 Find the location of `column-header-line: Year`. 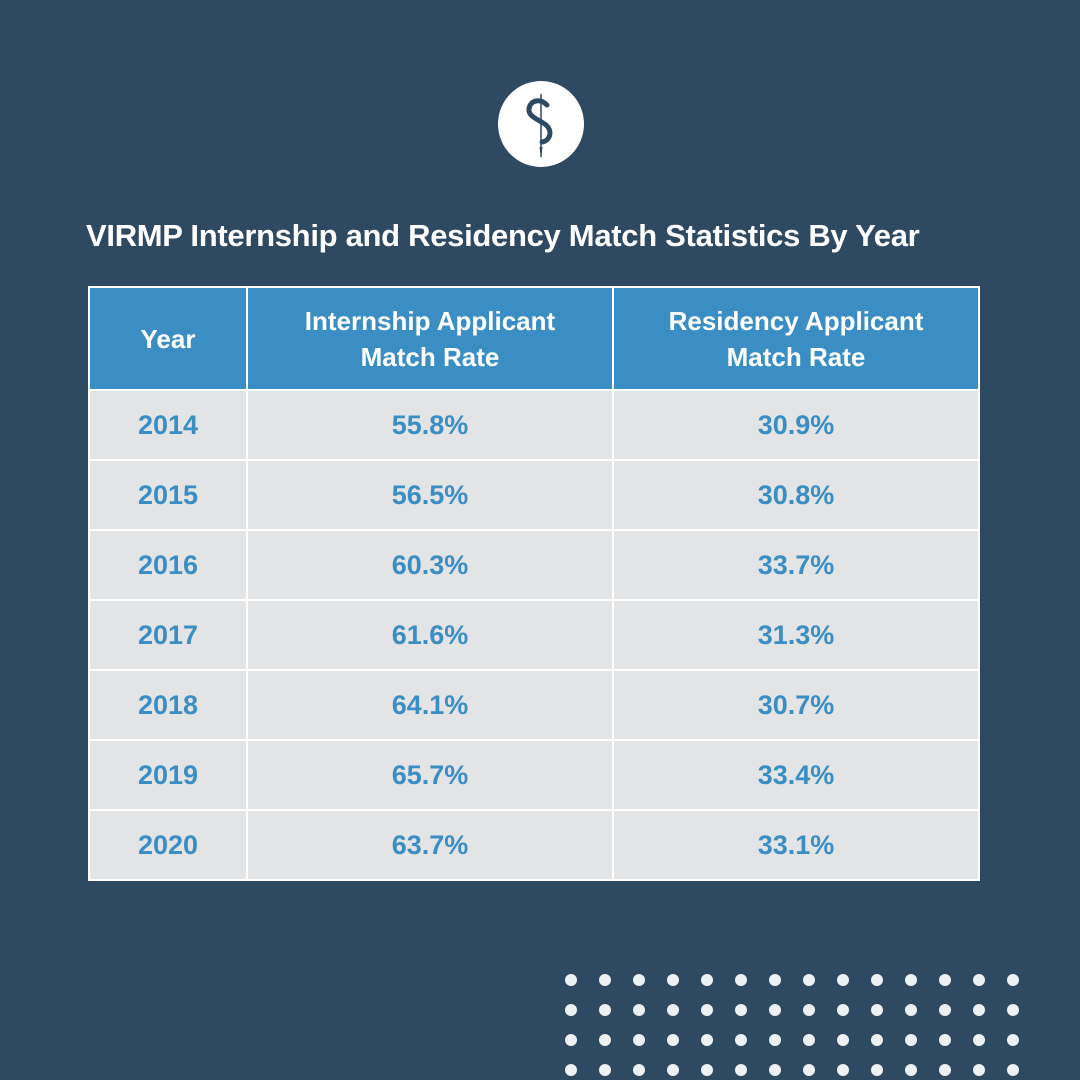

column-header-line: Year is located at coordinates (168, 338).